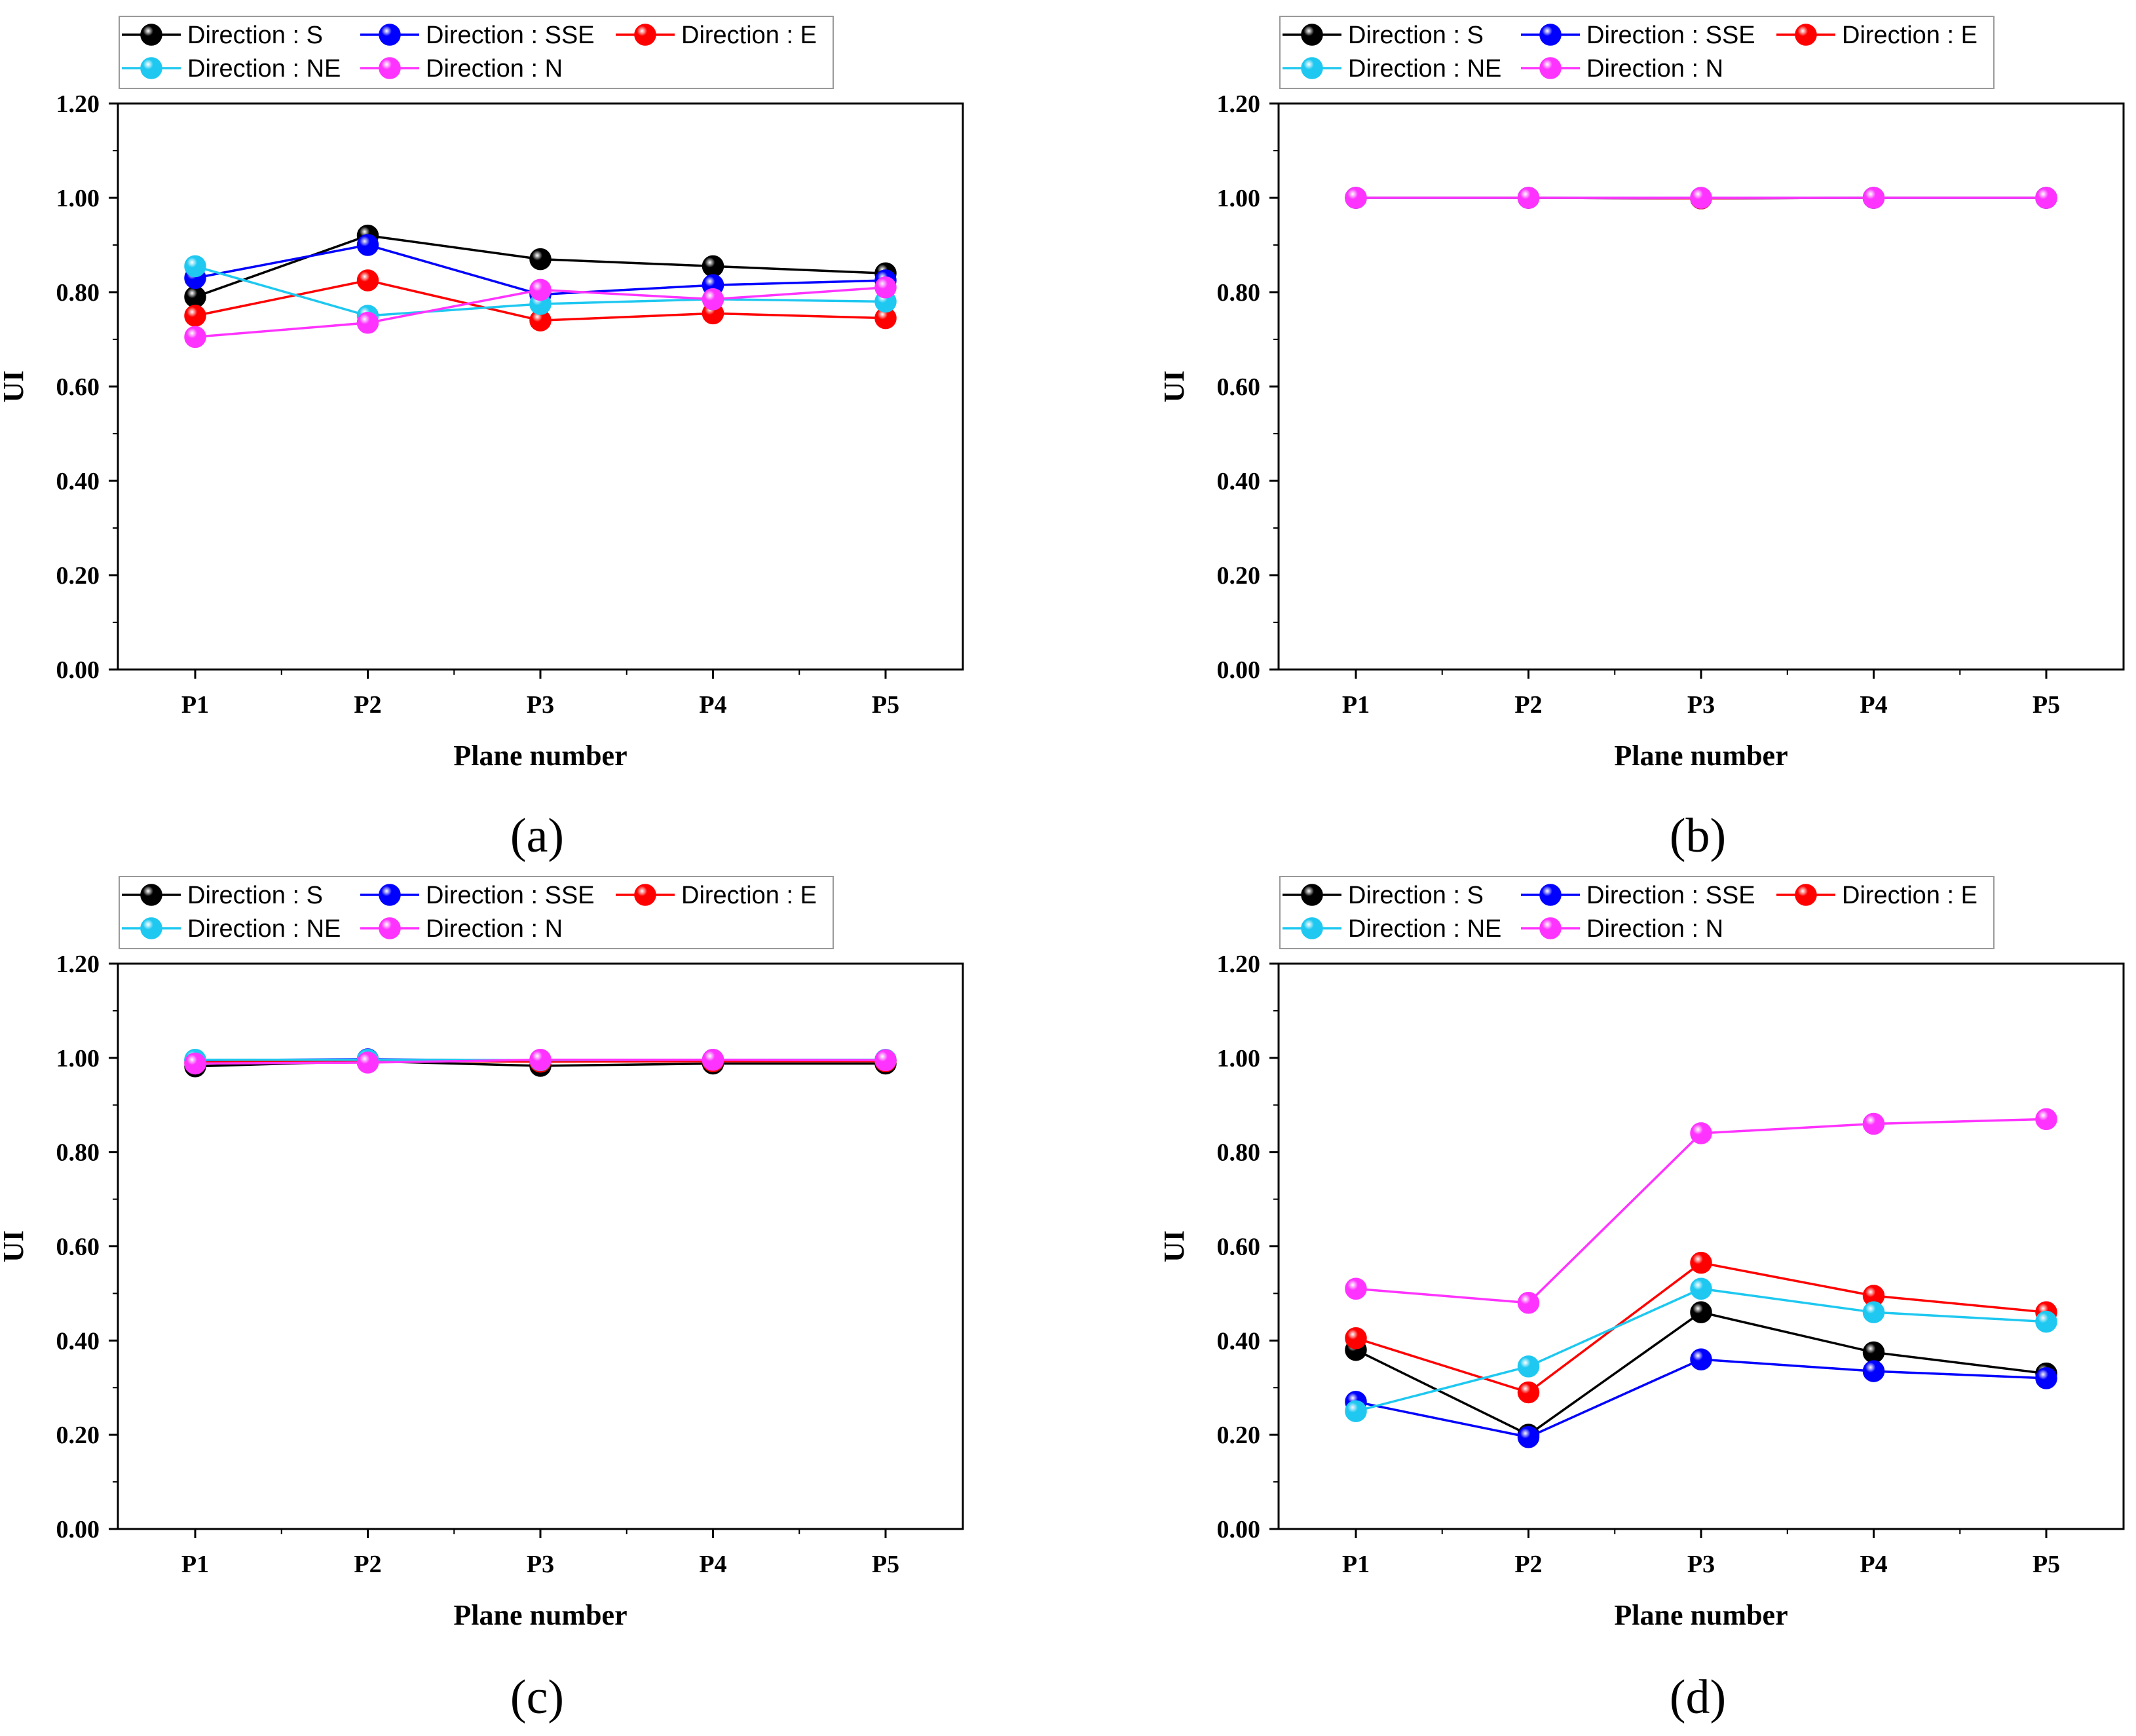 The width and height of the screenshot is (2136, 1736). I want to click on series-direction-e, so click(1701, 1327).